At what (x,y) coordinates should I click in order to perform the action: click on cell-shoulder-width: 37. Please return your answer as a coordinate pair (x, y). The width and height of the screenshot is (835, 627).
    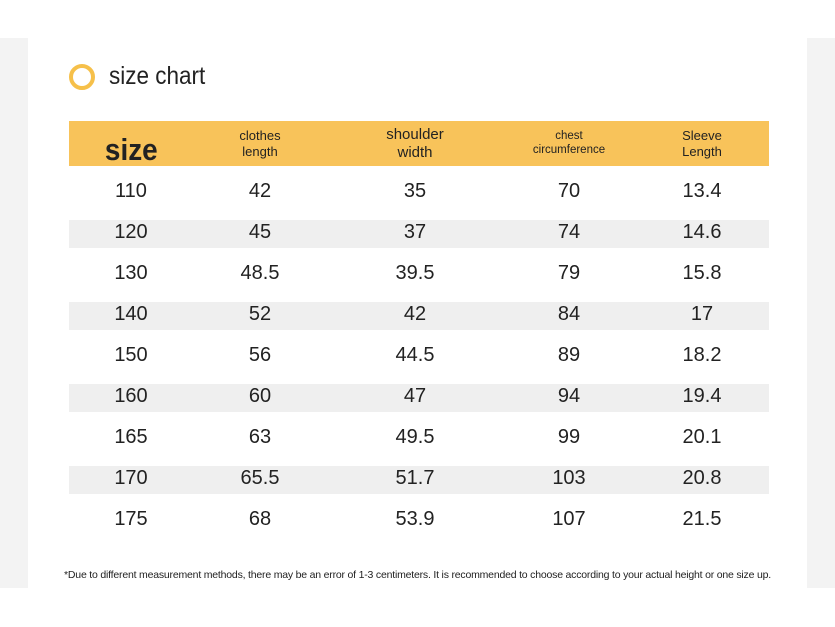
    Looking at the image, I should click on (415, 232).